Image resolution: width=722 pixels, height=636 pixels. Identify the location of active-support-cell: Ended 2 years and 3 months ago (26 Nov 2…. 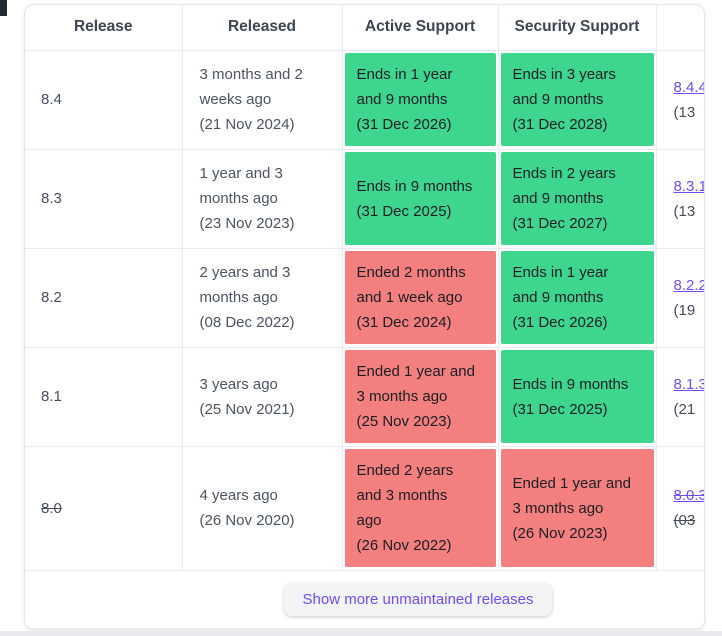
(420, 508).